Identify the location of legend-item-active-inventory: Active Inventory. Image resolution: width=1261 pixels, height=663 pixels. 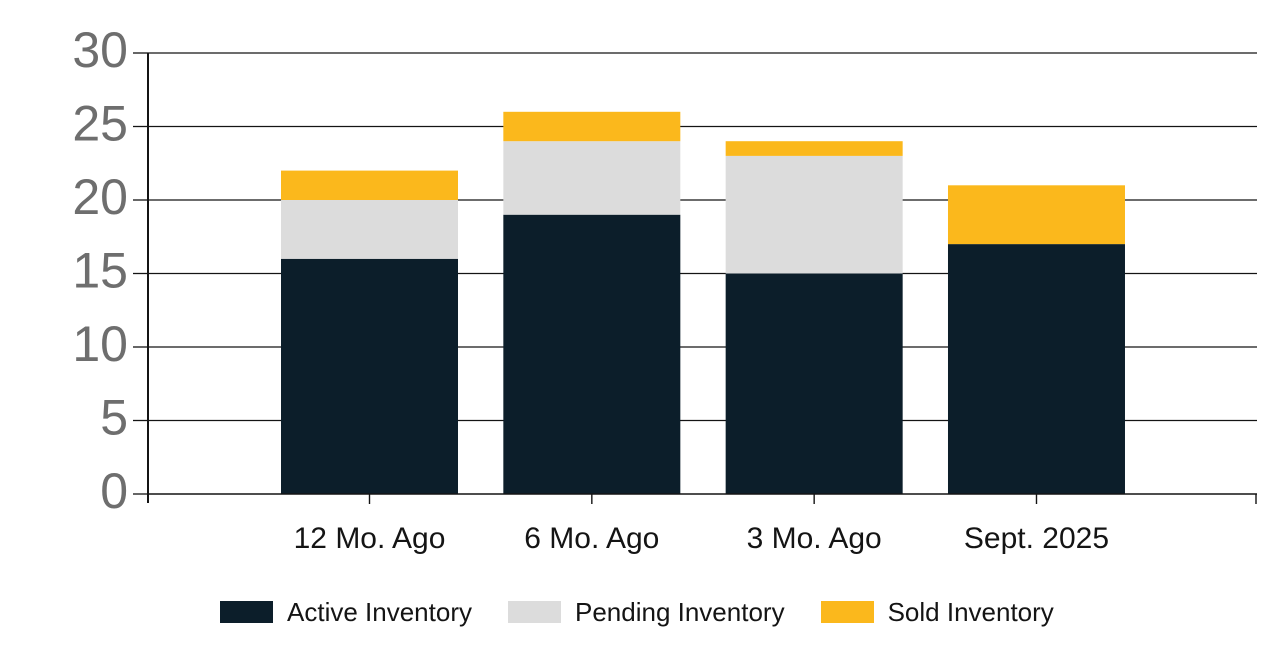
(346, 612).